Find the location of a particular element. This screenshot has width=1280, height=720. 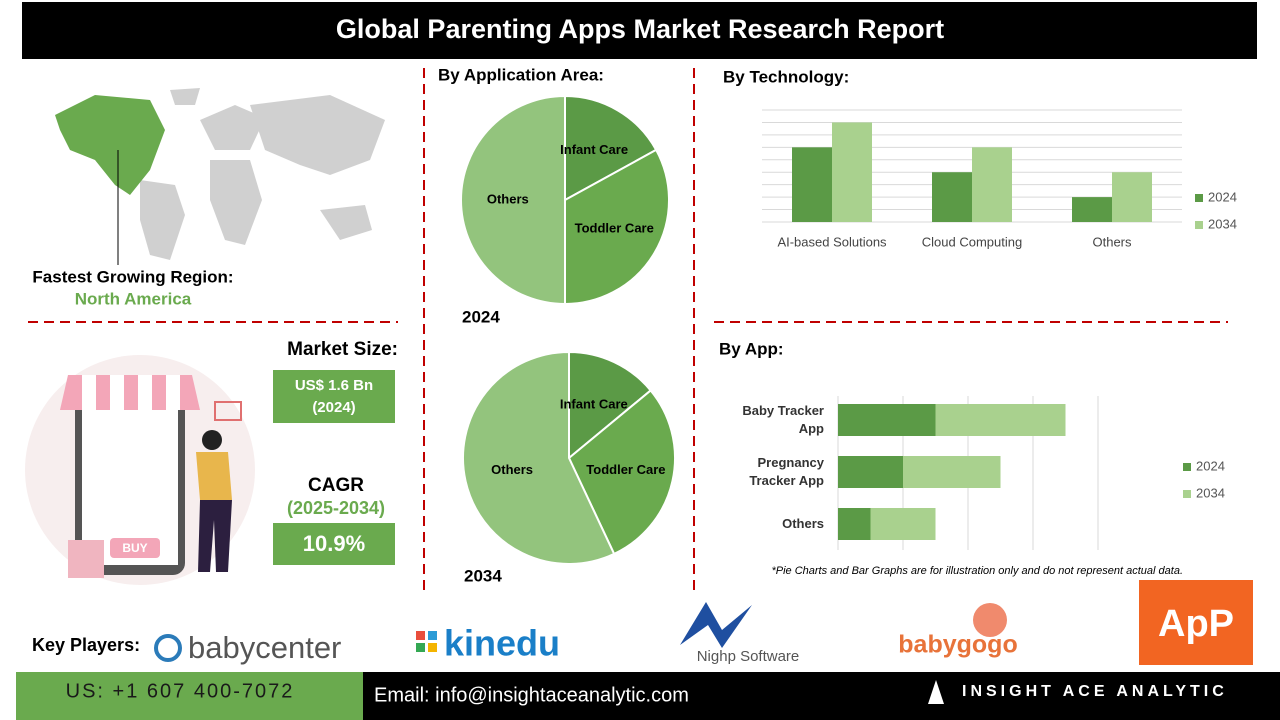

x-tick-label: Others is located at coordinates (1112, 241).